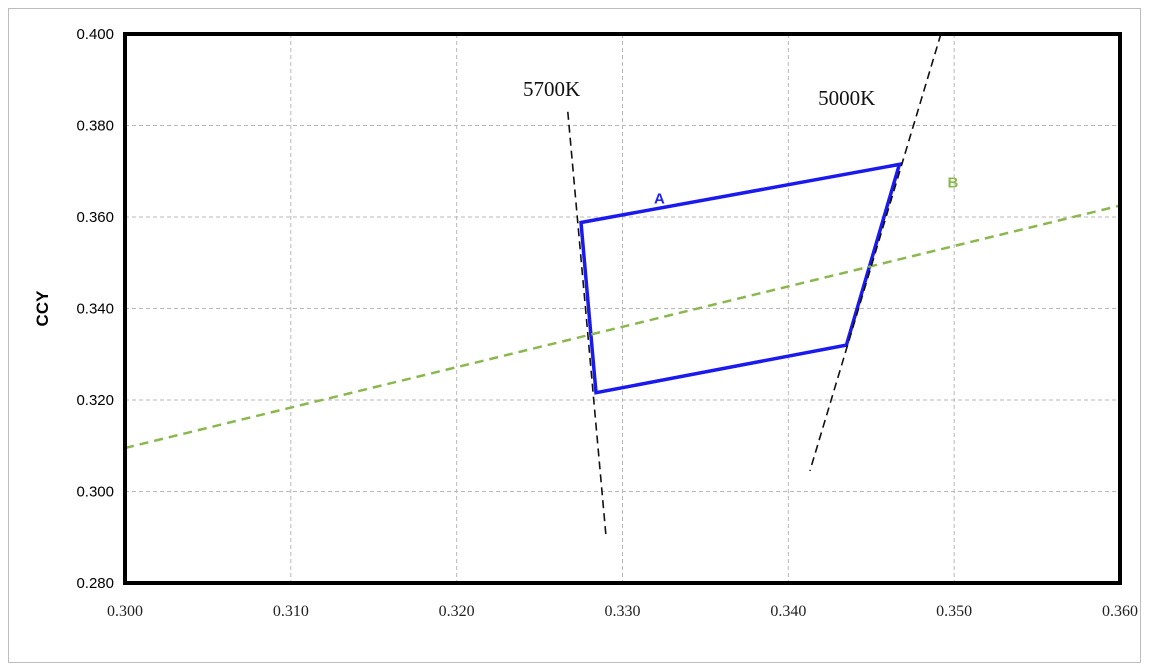  I want to click on y-axis-label: CCY, so click(42, 308).